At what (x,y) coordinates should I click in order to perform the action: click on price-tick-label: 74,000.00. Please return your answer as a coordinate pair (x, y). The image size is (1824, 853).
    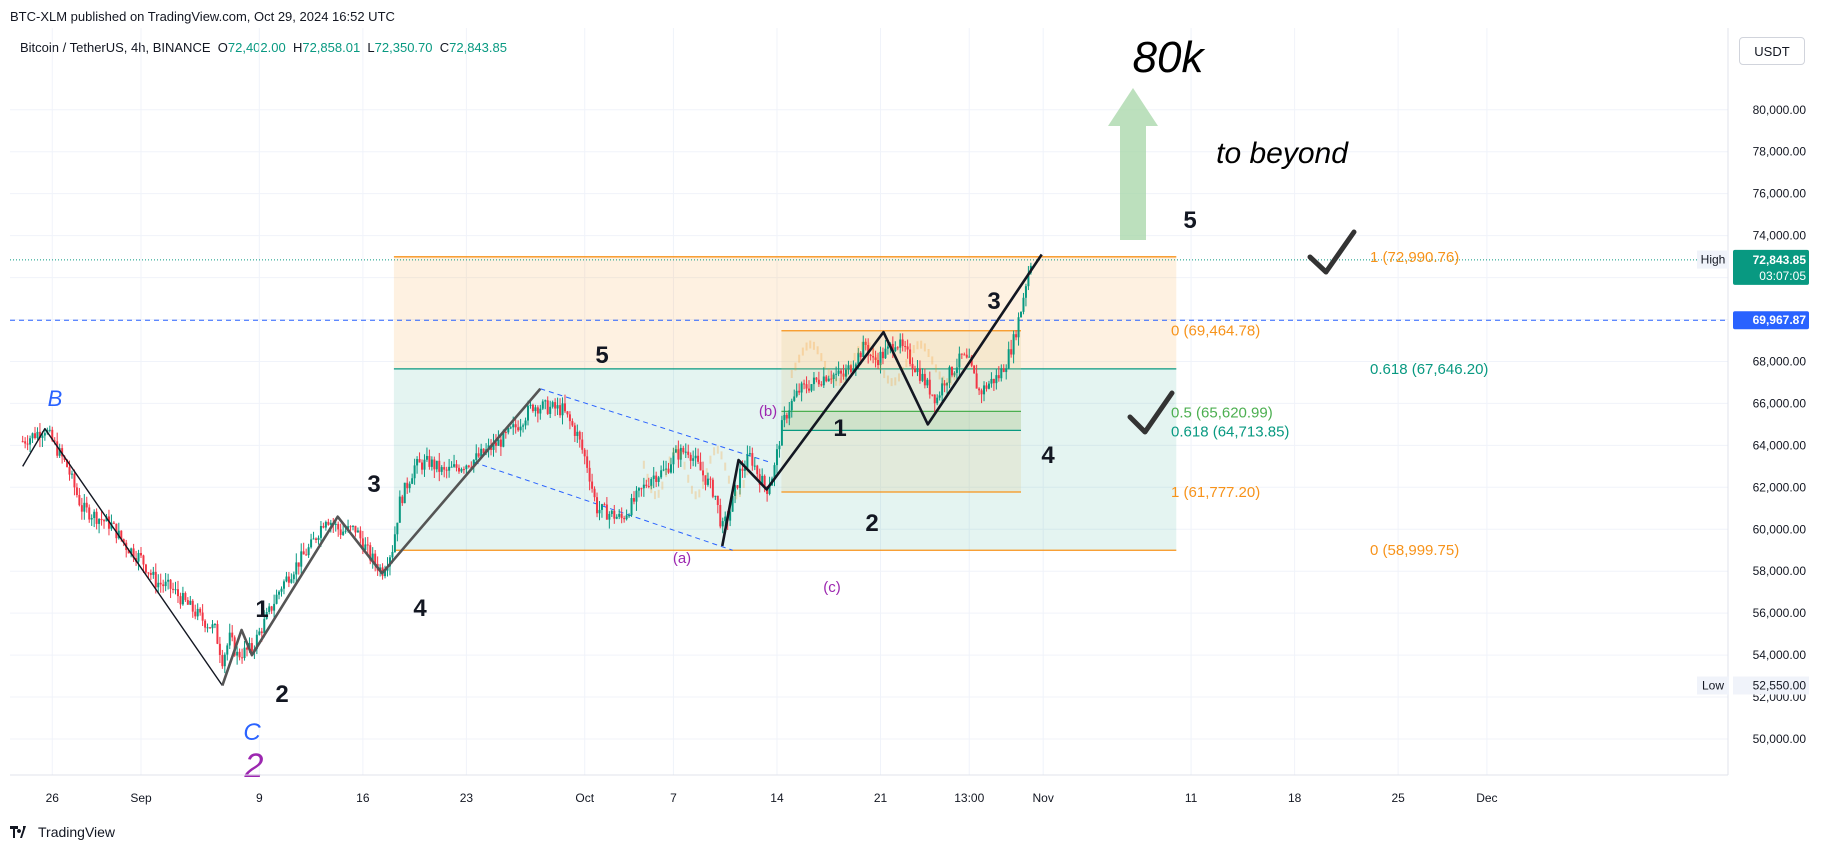
    Looking at the image, I should click on (1780, 236).